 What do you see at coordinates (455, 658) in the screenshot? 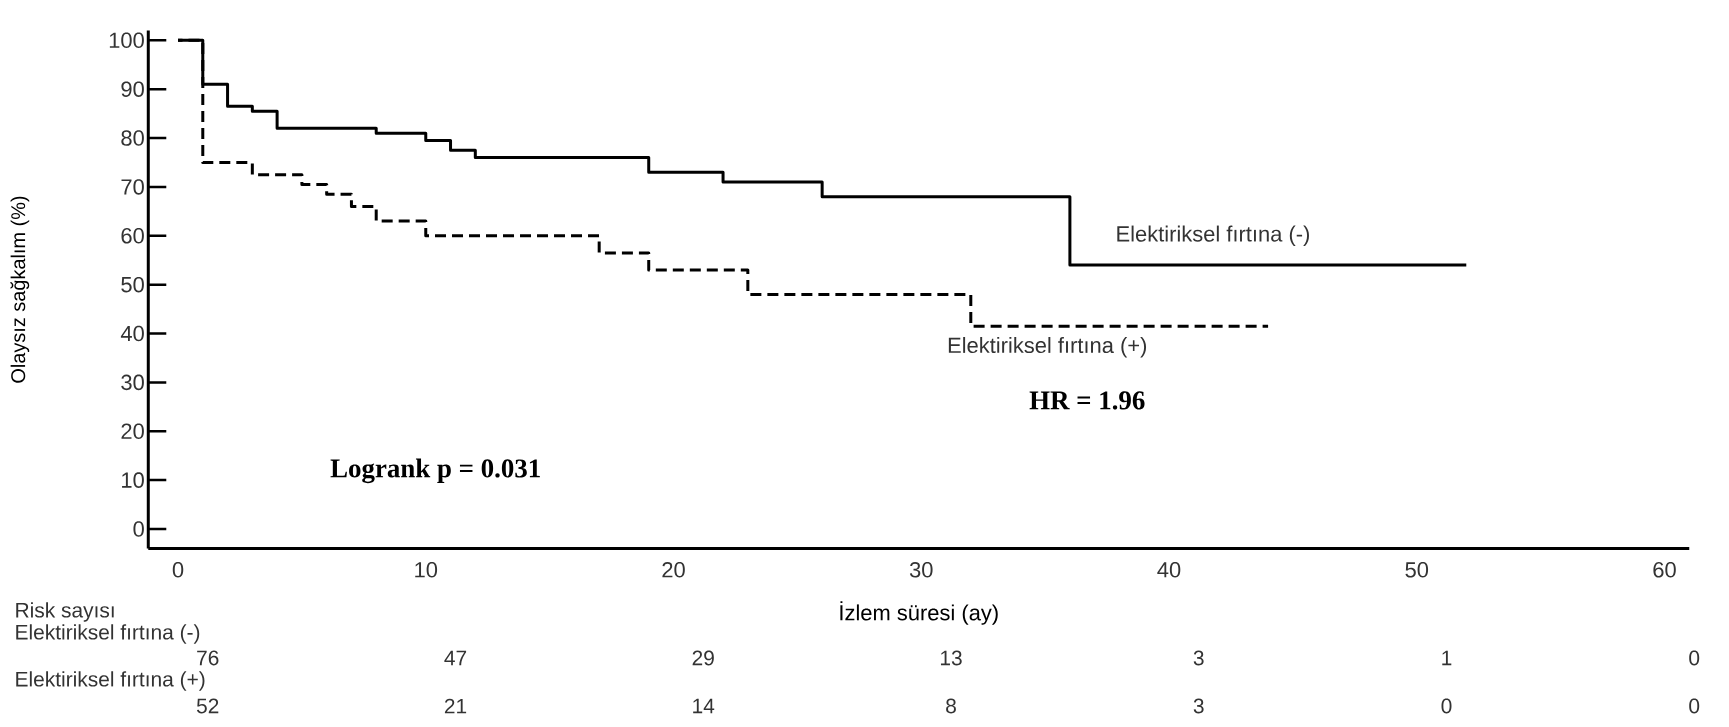
I see `text: 47` at bounding box center [455, 658].